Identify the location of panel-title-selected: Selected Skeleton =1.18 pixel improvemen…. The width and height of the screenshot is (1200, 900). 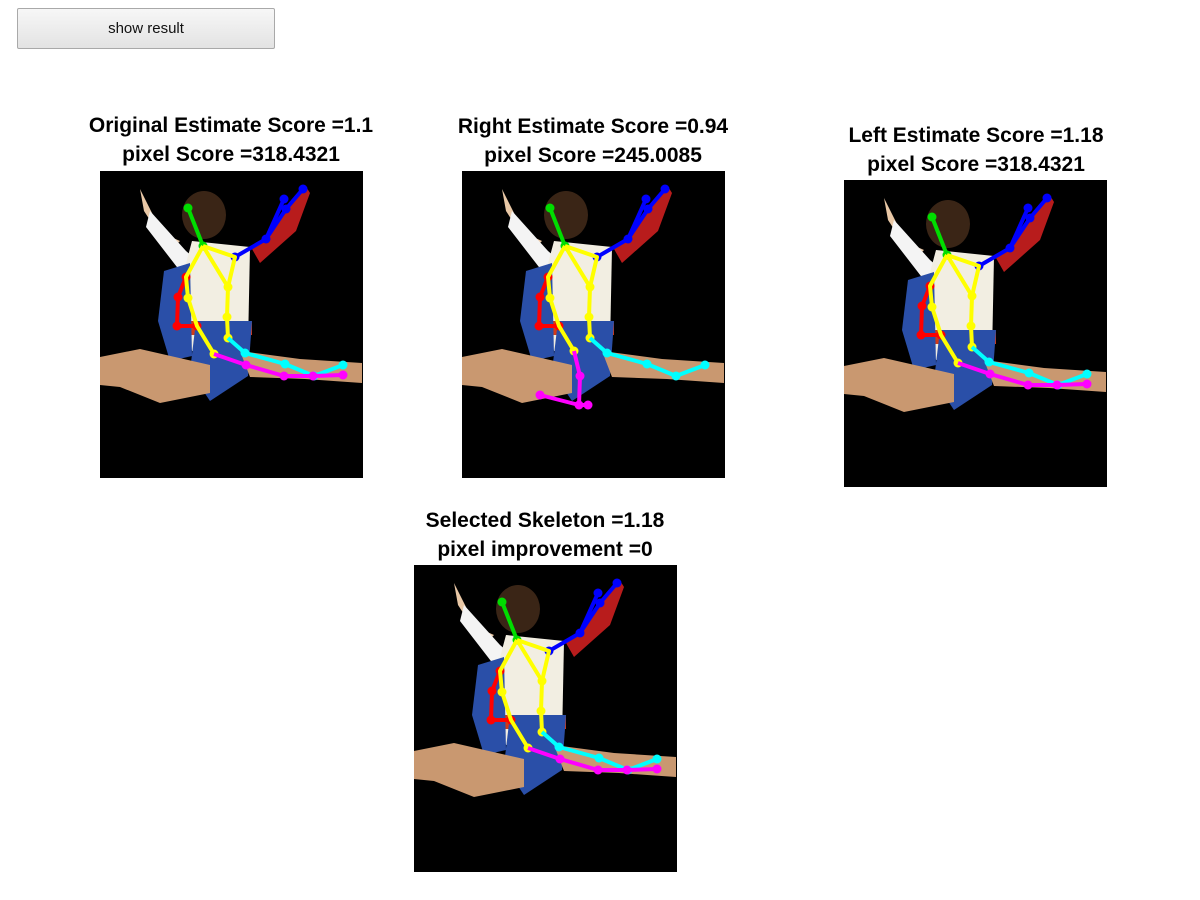
(545, 535).